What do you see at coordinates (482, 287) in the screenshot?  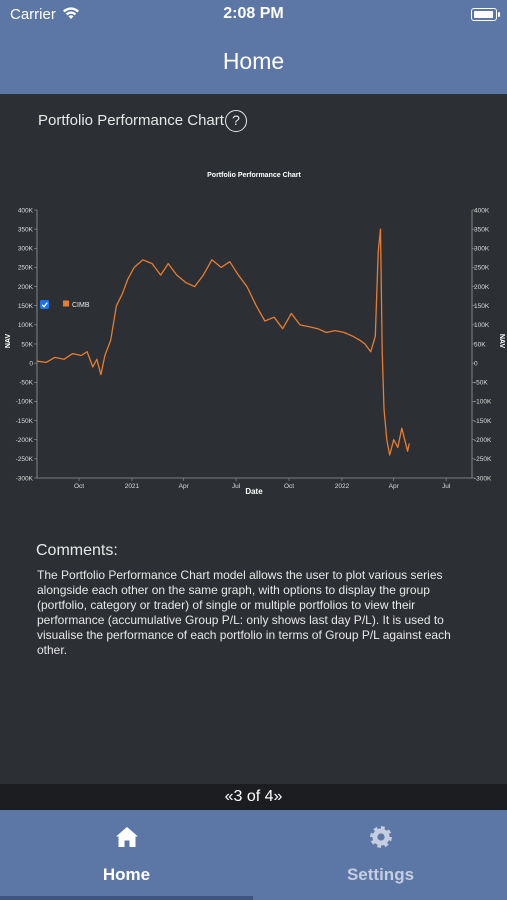 I see `y2-tick-label: 200K` at bounding box center [482, 287].